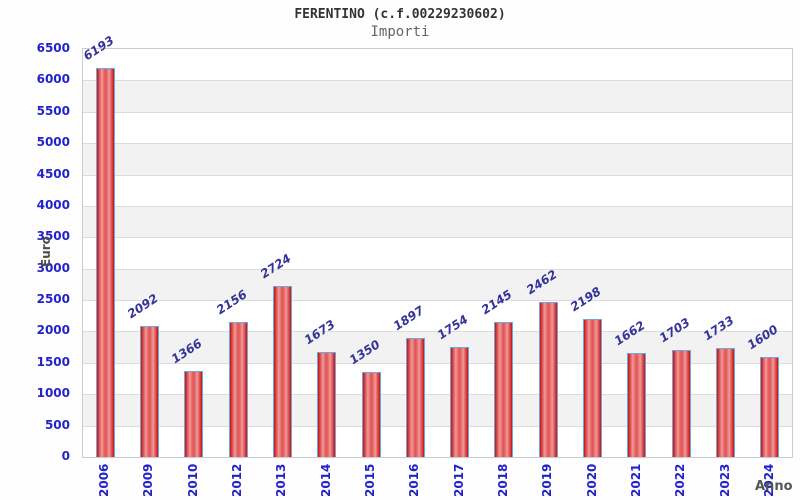 This screenshot has height=500, width=800. I want to click on x-tick-label: 2016, so click(414, 480).